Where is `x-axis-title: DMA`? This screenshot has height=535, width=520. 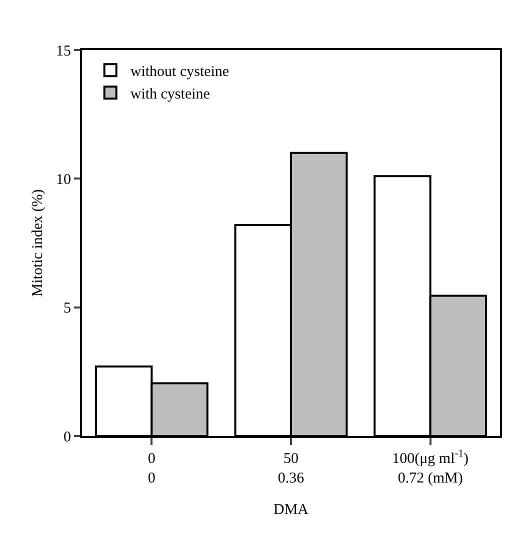 x-axis-title: DMA is located at coordinates (291, 510).